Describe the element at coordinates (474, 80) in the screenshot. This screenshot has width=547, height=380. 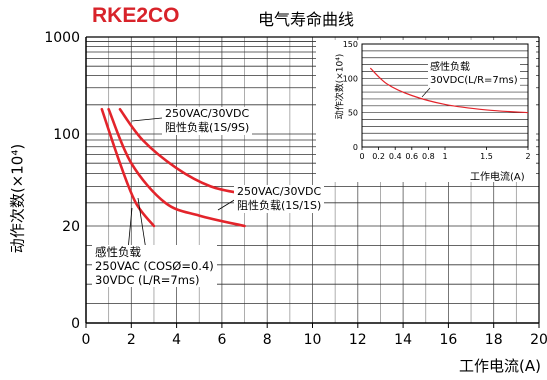
I see `annotation-line: 30VDC(L/R=7ms)` at that location.